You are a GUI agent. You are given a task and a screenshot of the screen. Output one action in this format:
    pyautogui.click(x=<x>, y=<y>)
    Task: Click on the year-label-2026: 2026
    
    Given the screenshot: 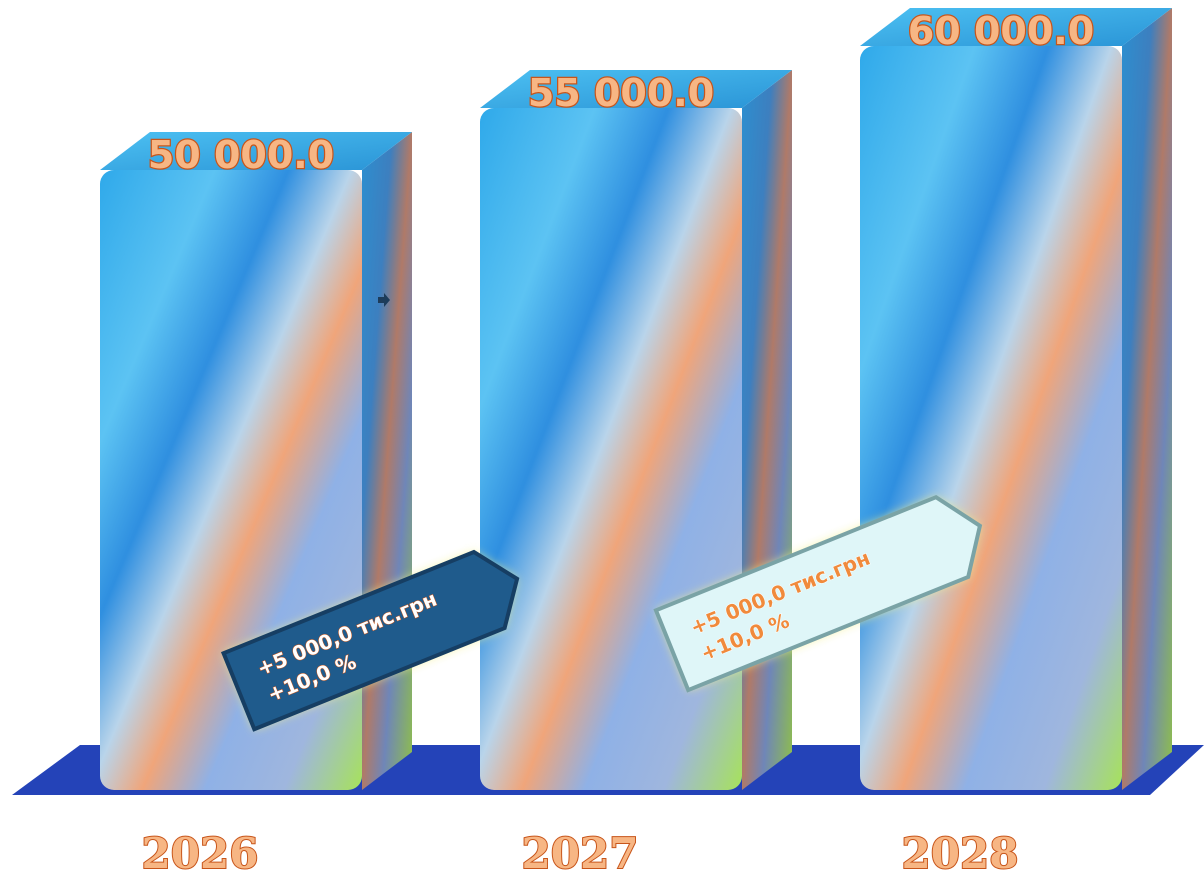 What is the action you would take?
    pyautogui.click(x=200, y=851)
    